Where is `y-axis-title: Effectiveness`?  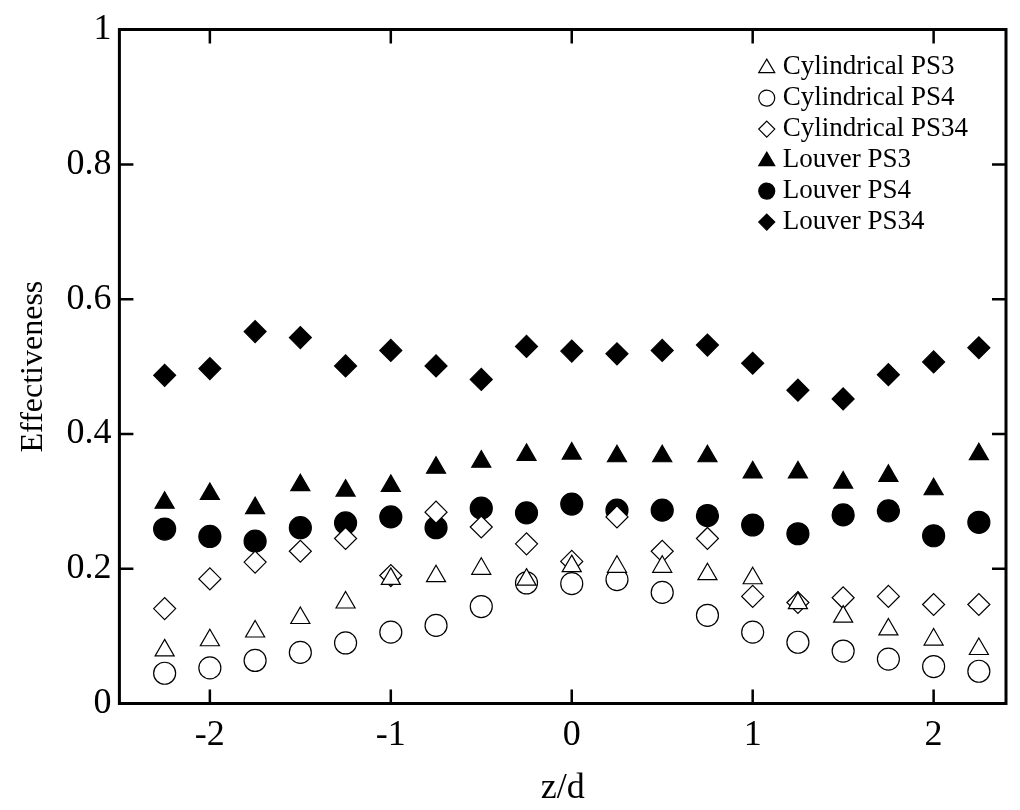
y-axis-title: Effectiveness is located at coordinates (30, 366).